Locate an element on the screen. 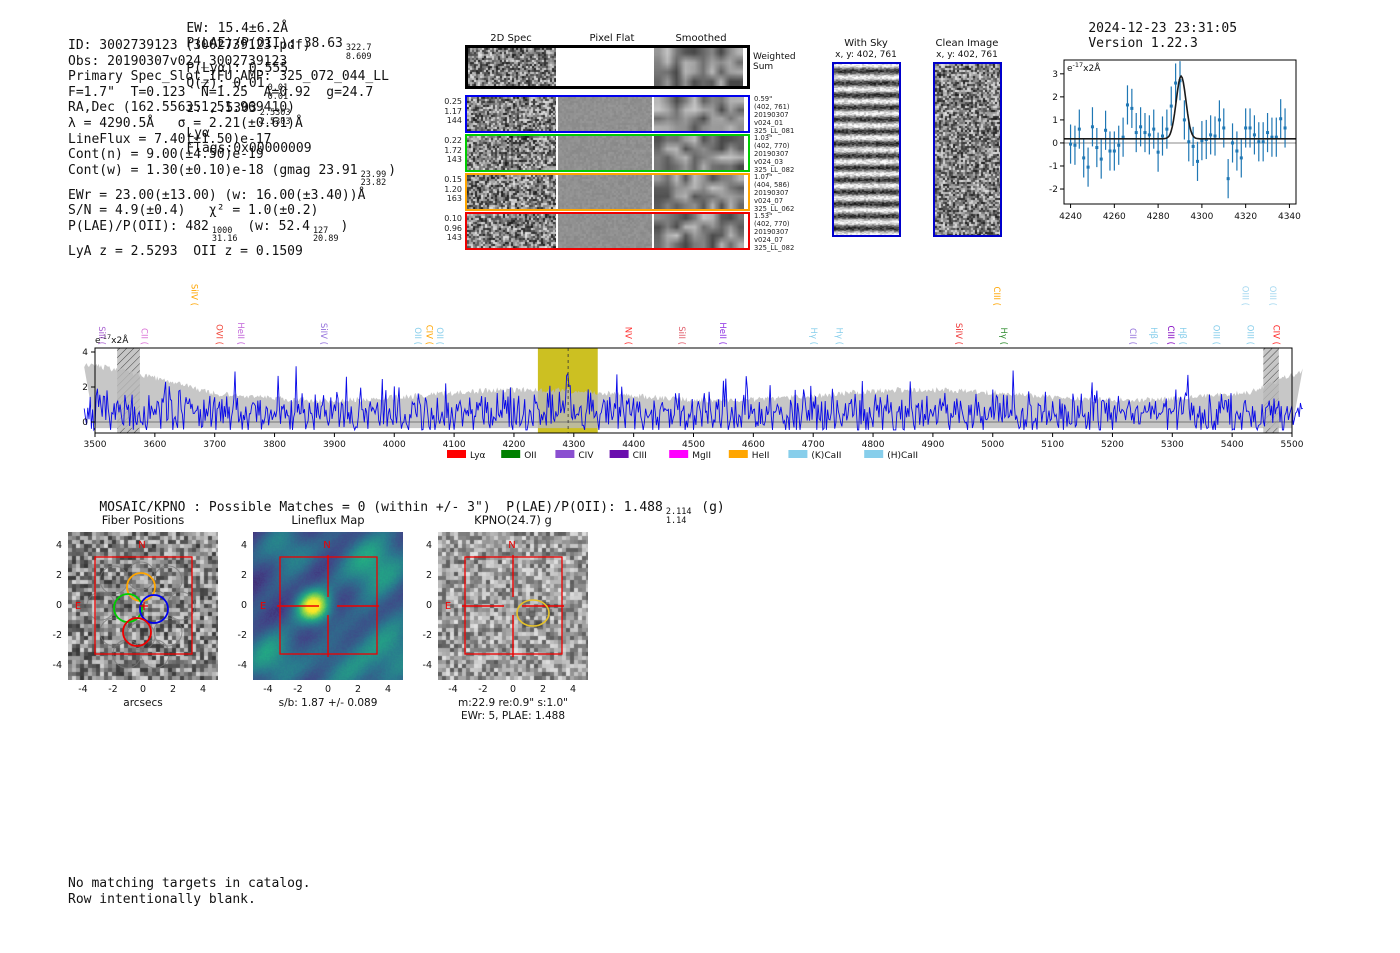 This screenshot has height=953, width=1400. fiber4-smoothed-image is located at coordinates (699, 231).